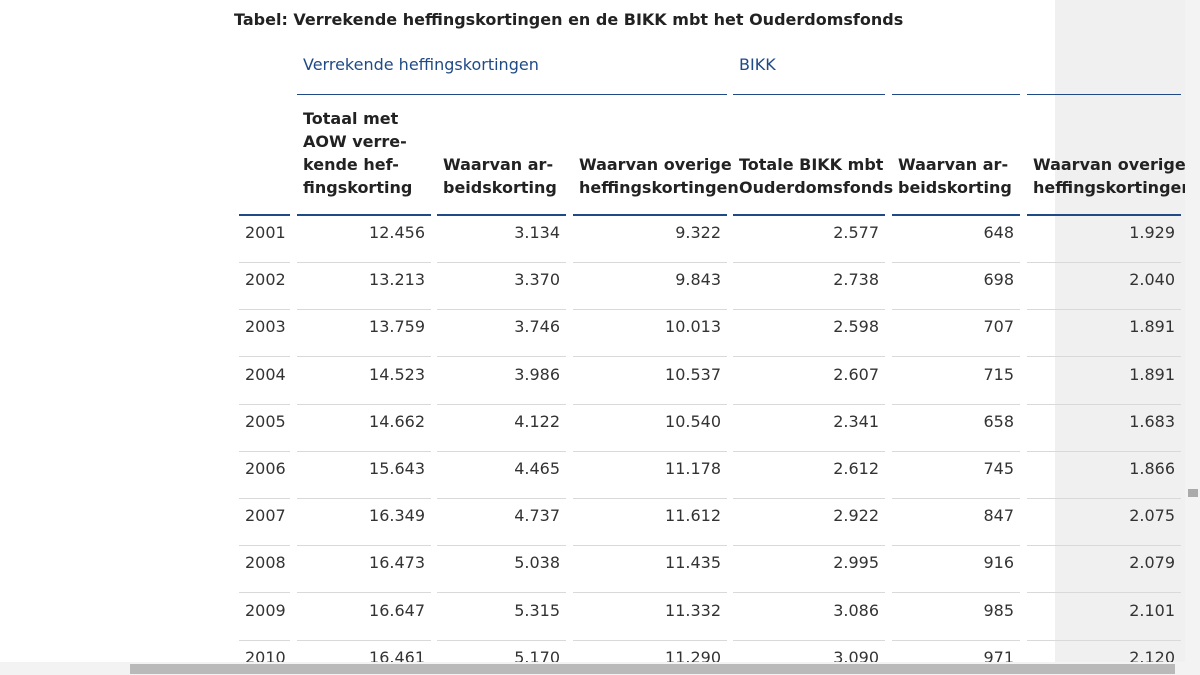 This screenshot has width=1200, height=675. I want to click on group-header: Verrekende heffingskortingen, so click(421, 64).